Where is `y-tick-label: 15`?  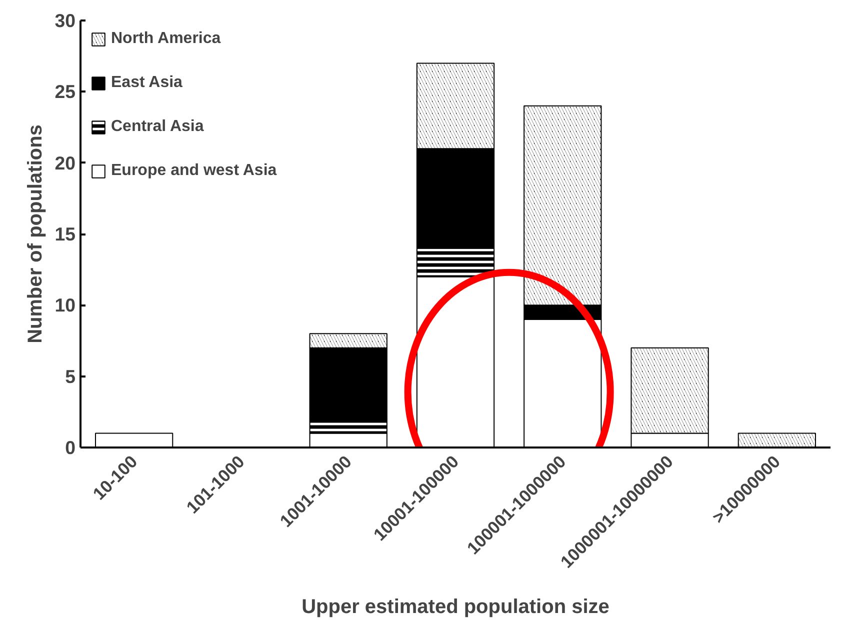
y-tick-label: 15 is located at coordinates (65, 234).